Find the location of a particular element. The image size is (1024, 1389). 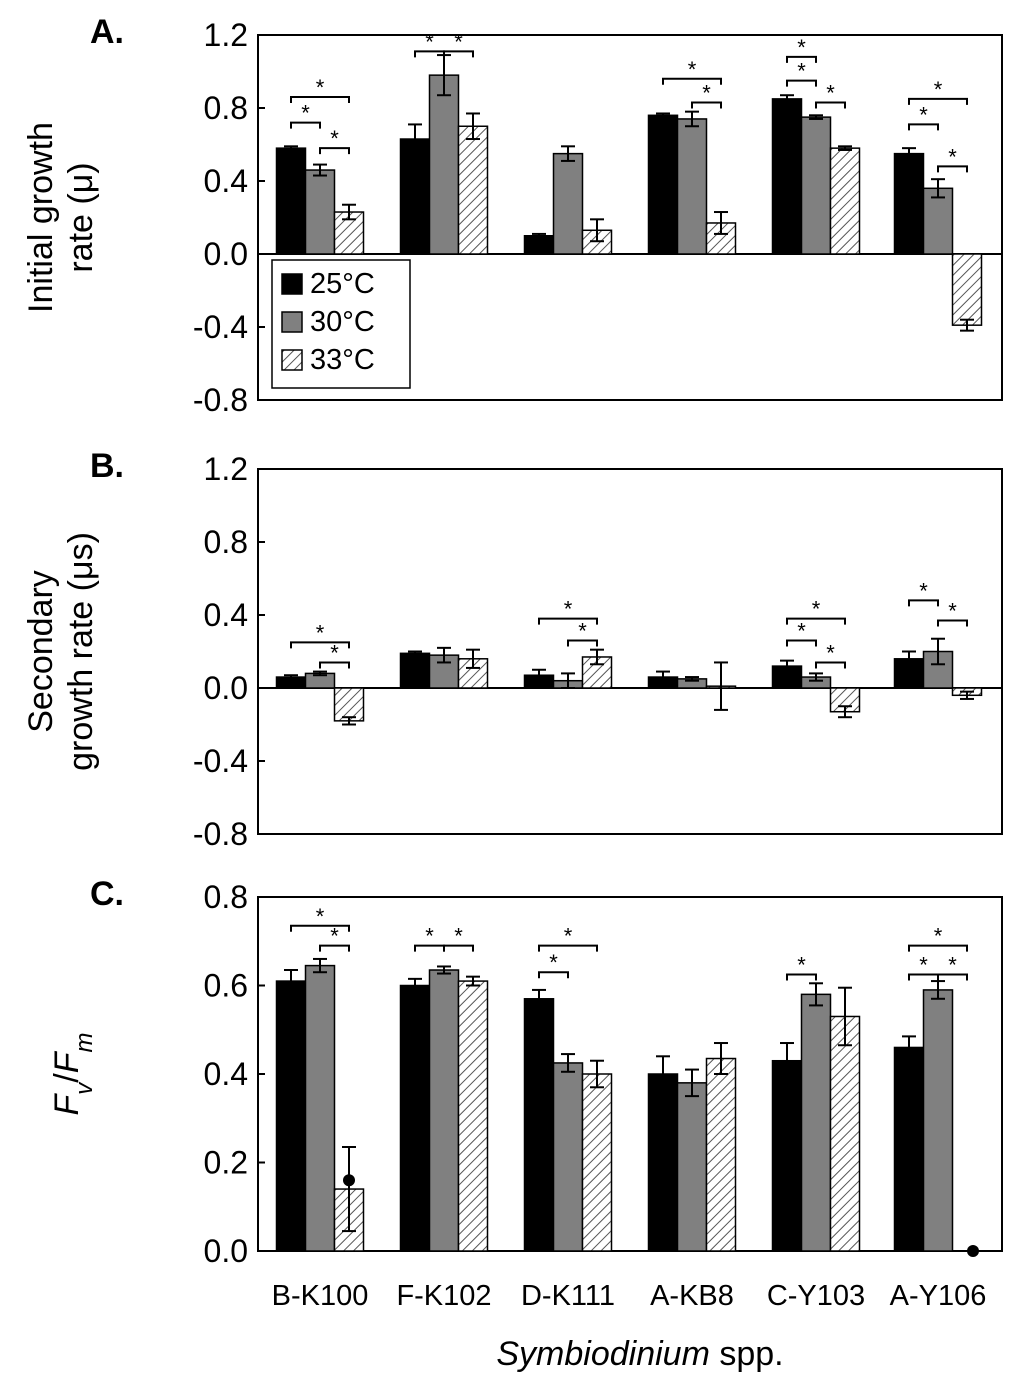

x-axis-category-labels: B-K100 F-K102 D-K111 A-KB8 C-Y103 A-Y106 is located at coordinates (629, 1296).